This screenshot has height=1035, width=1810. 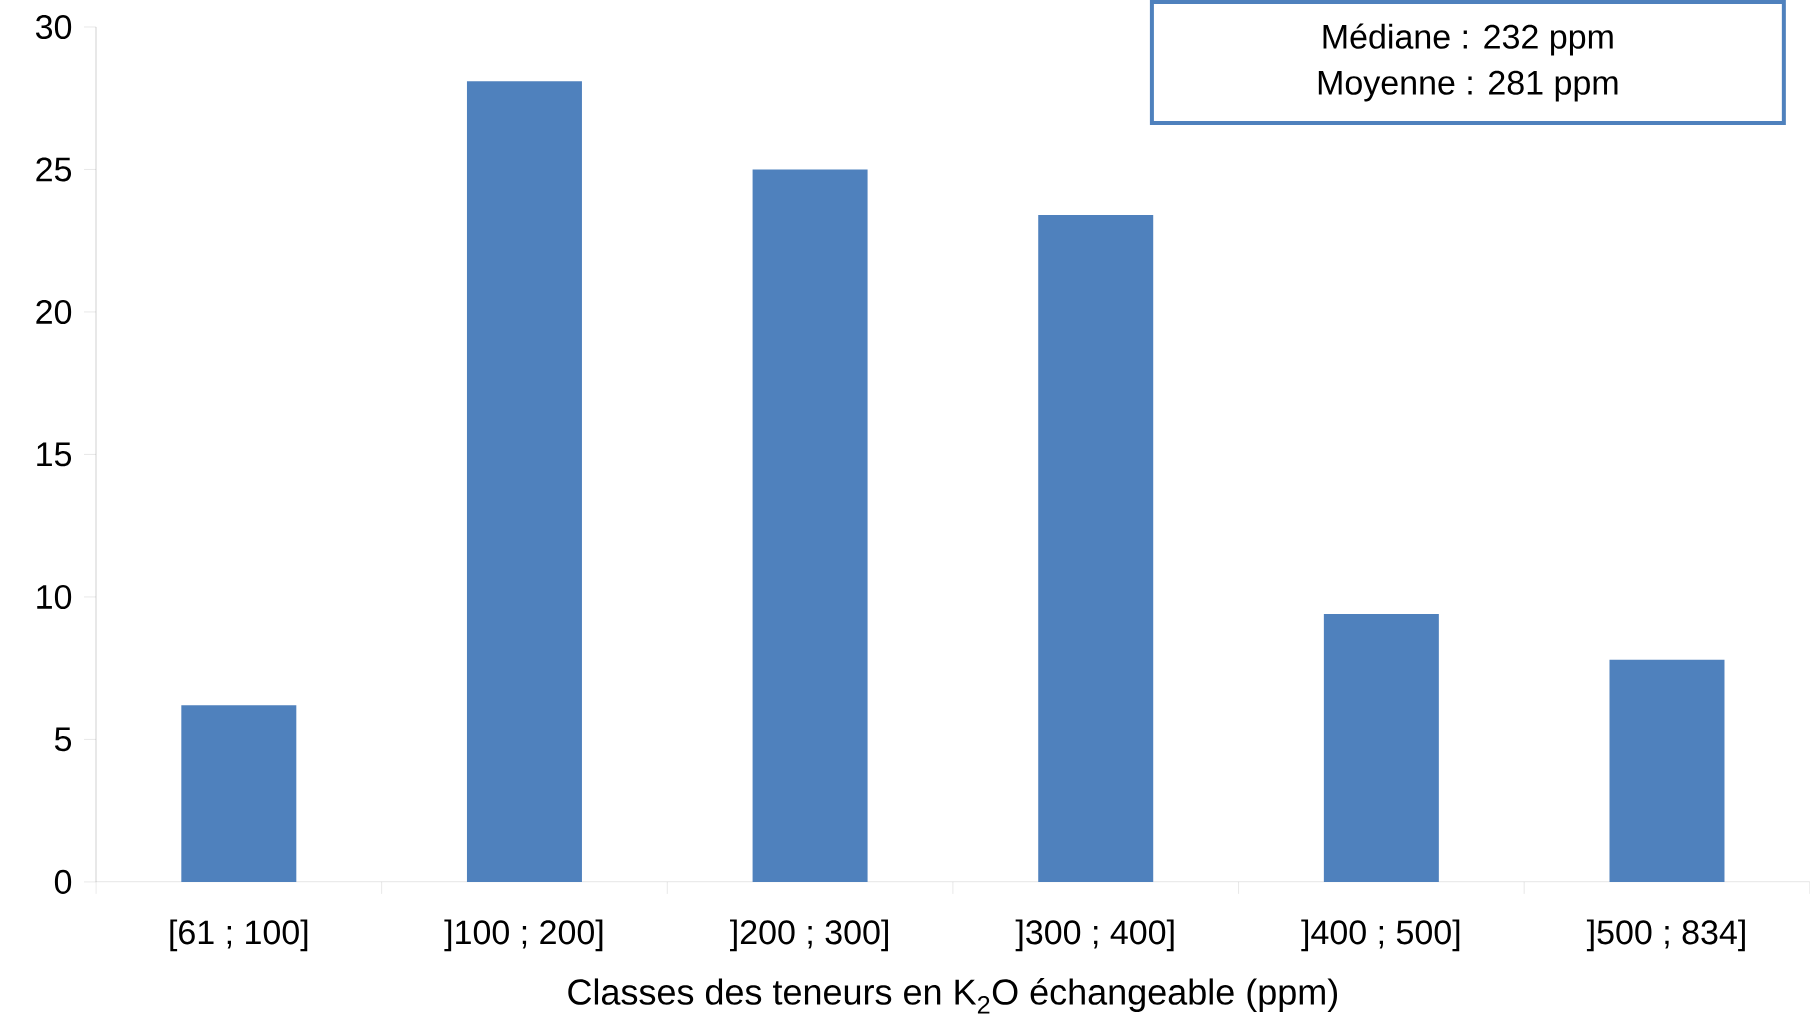 I want to click on annotation: Moyenne : 281 ppm, so click(x=1468, y=86).